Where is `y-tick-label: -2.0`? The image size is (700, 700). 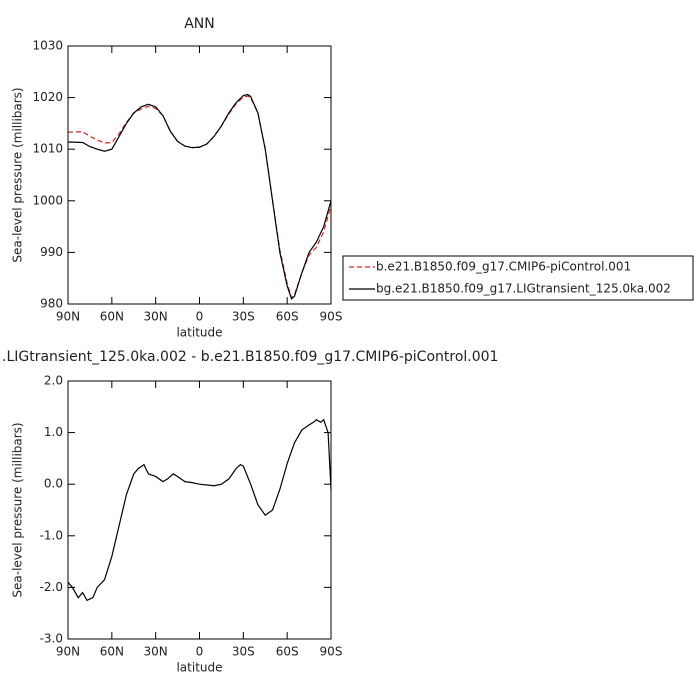
y-tick-label: -2.0 is located at coordinates (51, 587).